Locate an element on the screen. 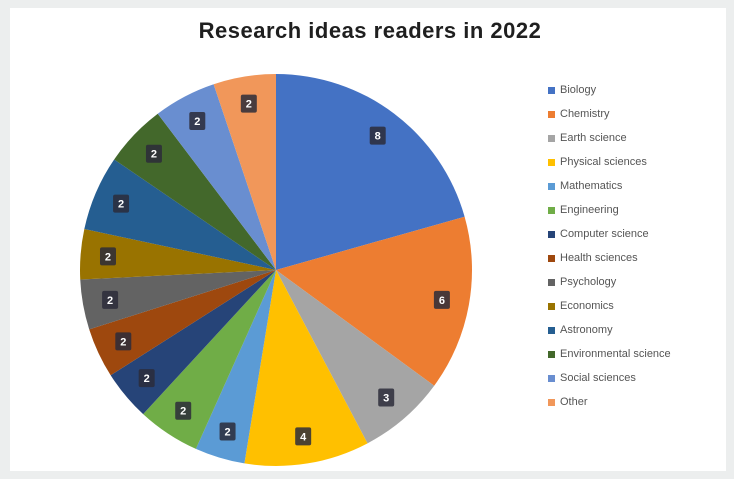  svg-text: 4 is located at coordinates (303, 437).